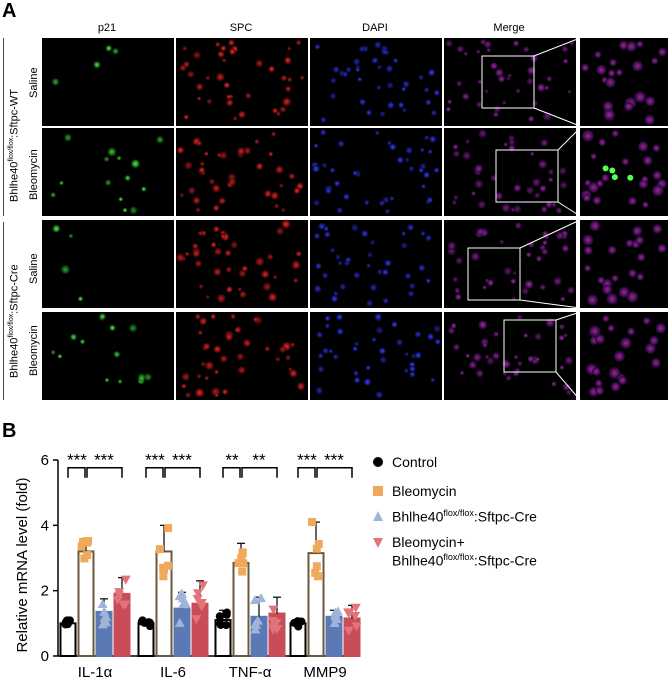 The width and height of the screenshot is (669, 687). Describe the element at coordinates (45, 525) in the screenshot. I see `y-tick-label: 4` at that location.